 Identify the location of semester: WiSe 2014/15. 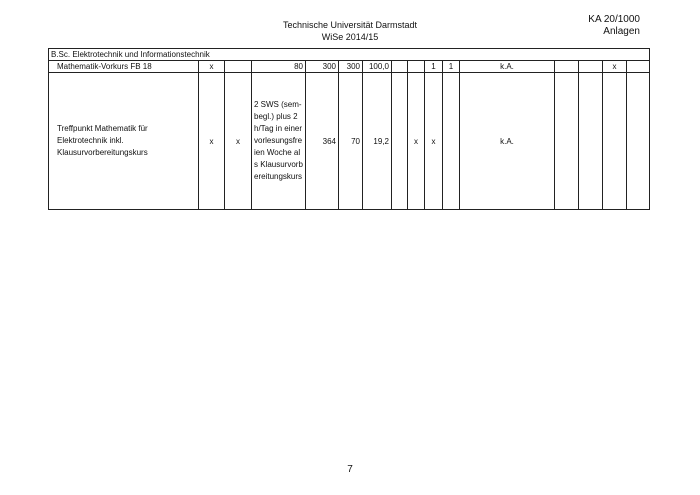
(350, 37).